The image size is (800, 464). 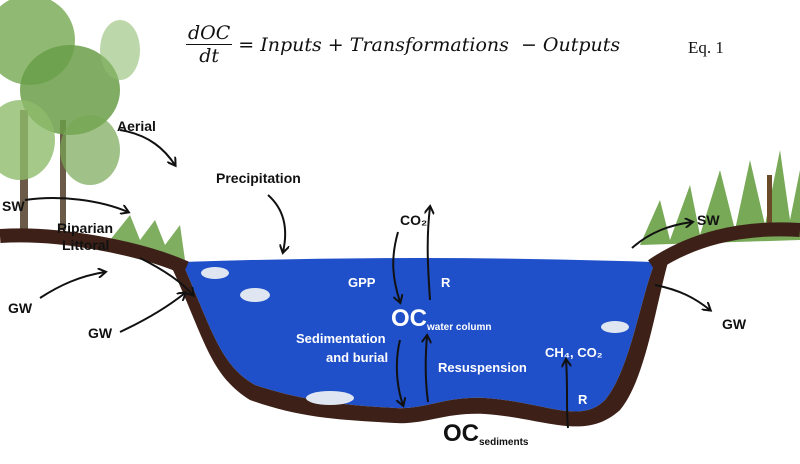 I want to click on label-gw-left-upper: GW, so click(x=20, y=308).